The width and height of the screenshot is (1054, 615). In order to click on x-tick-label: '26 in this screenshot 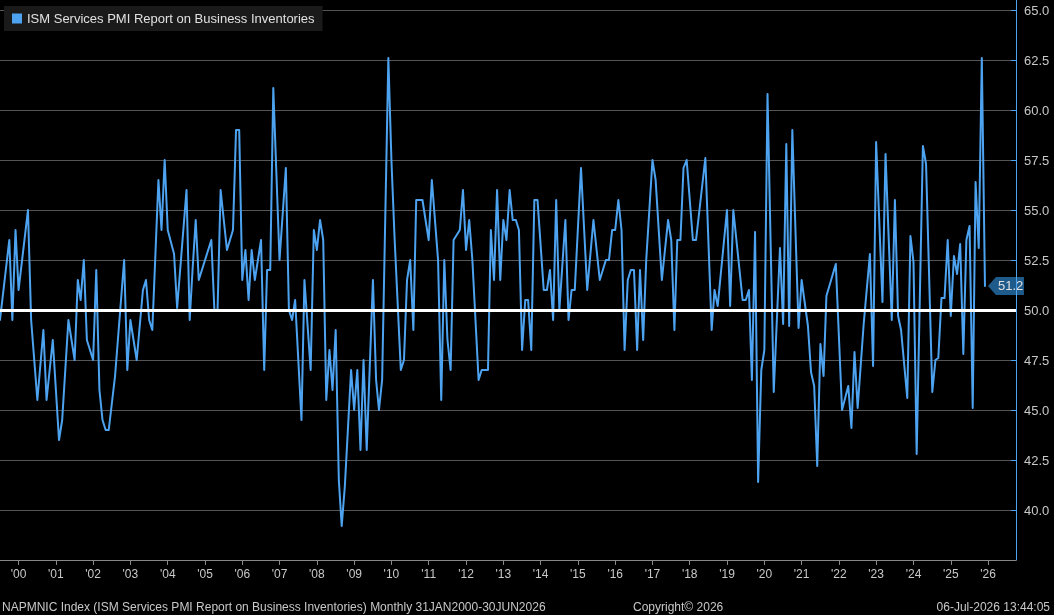, I will do `click(988, 574)`.